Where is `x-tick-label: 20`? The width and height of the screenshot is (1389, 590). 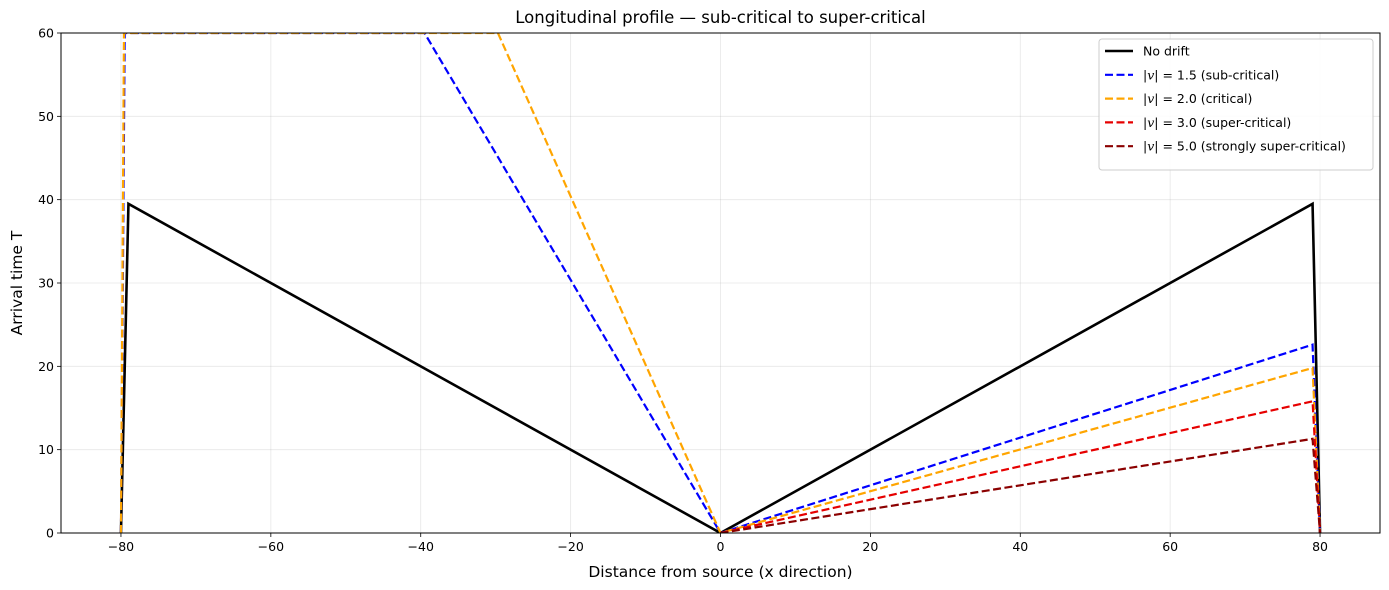 x-tick-label: 20 is located at coordinates (870, 546).